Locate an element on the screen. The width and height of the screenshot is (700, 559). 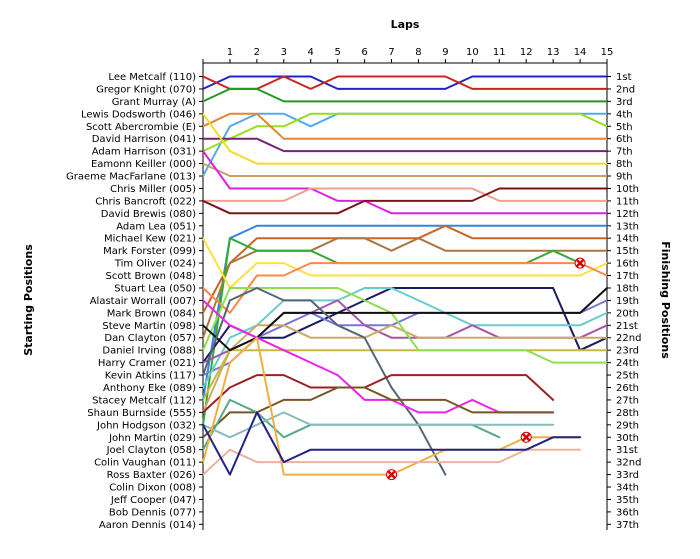
finishing-position-label: 25th is located at coordinates (627, 376).